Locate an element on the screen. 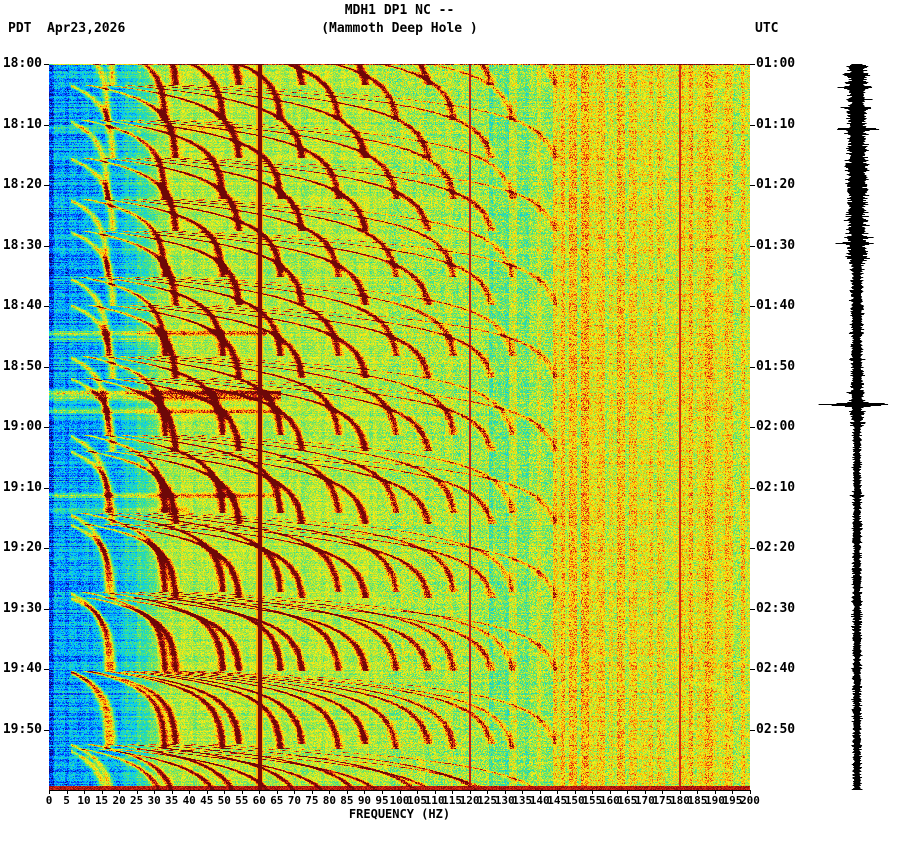  time-label-right: 02:30 is located at coordinates (776, 608).